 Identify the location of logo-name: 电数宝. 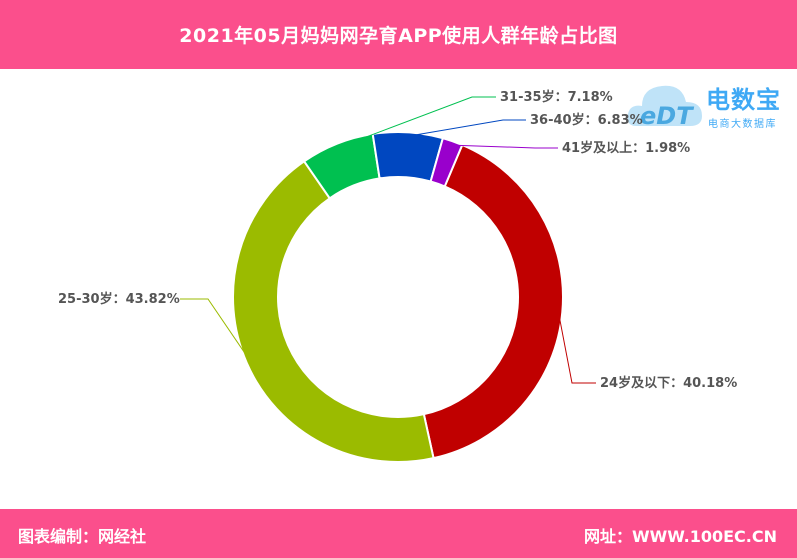
(743, 100).